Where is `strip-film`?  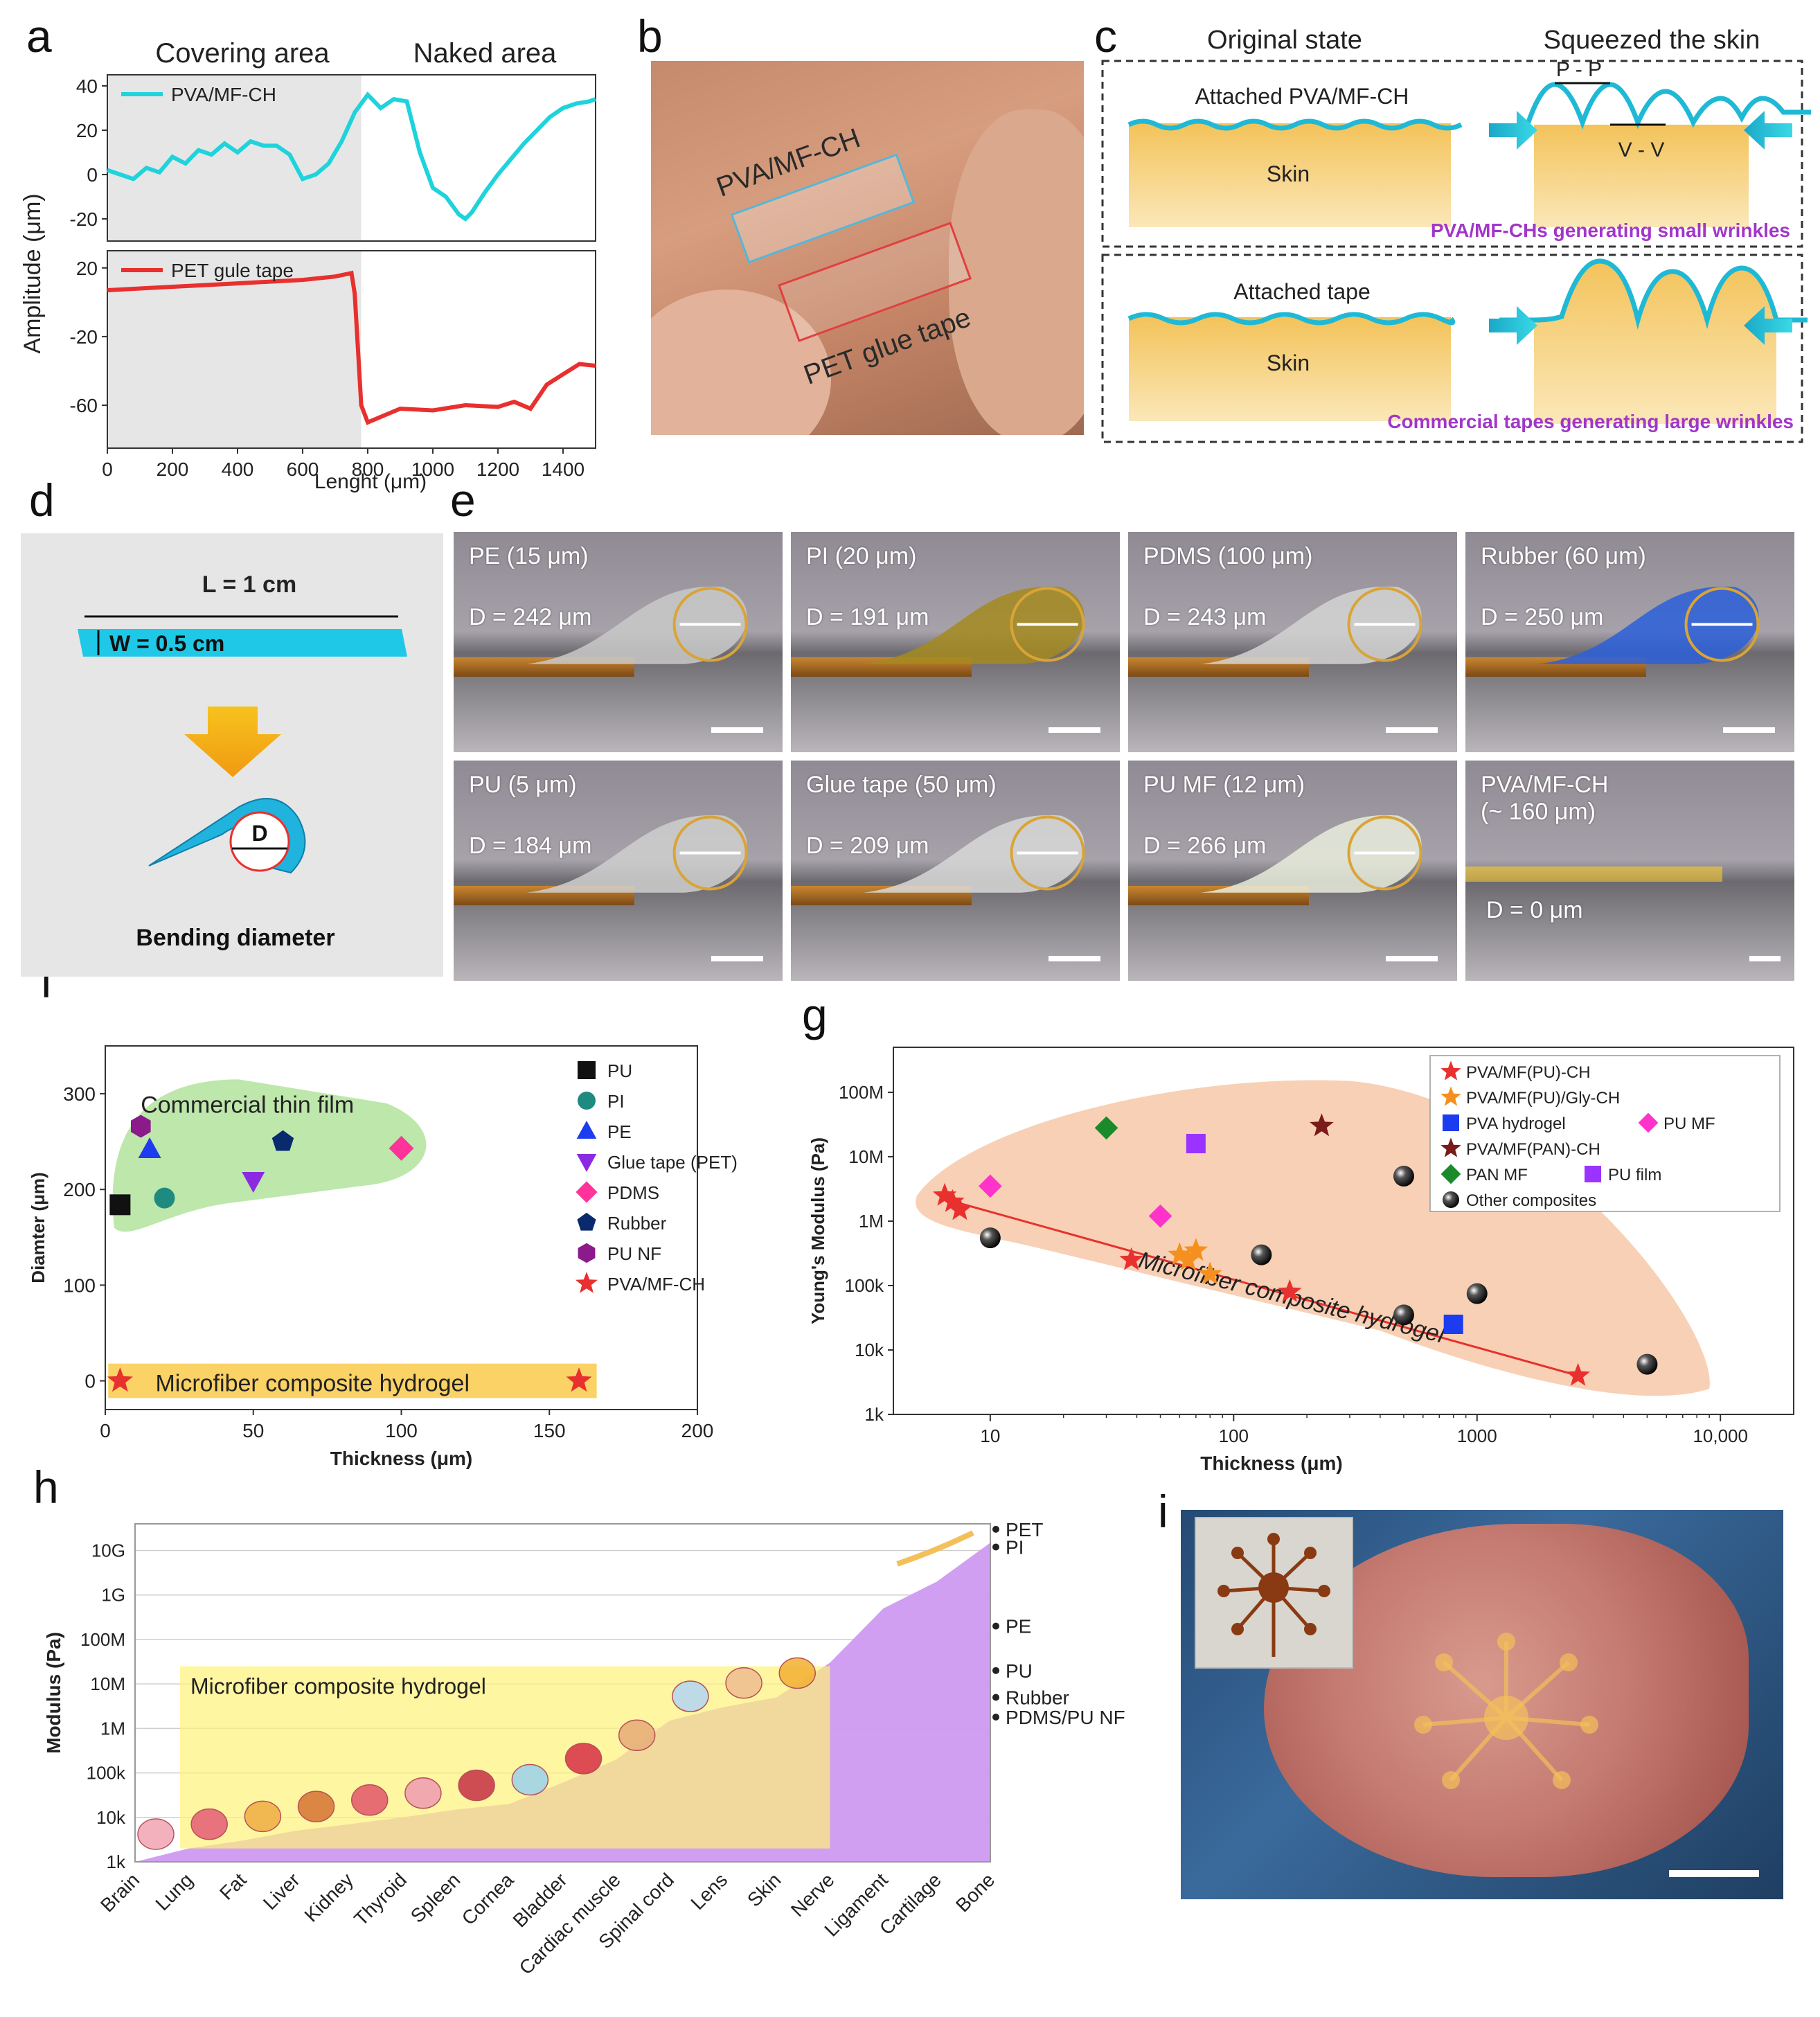 strip-film is located at coordinates (242, 643).